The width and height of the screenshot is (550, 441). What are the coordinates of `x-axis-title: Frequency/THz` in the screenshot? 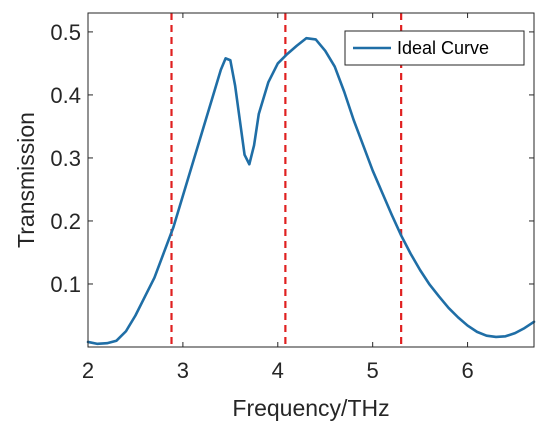 It's located at (310, 408).